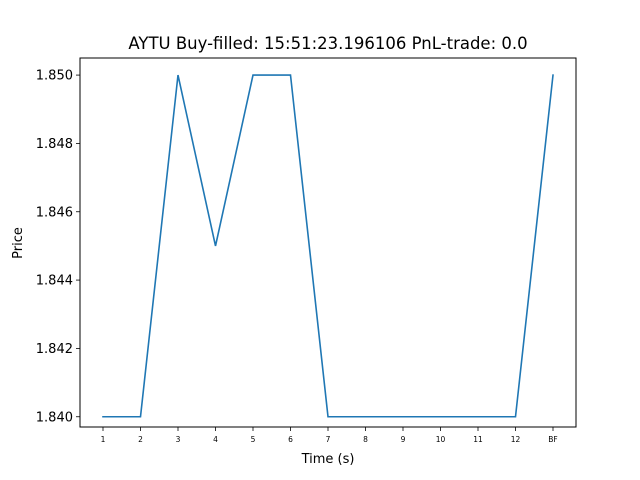 This screenshot has width=640, height=480. What do you see at coordinates (403, 439) in the screenshot?
I see `x-tick-label: 9` at bounding box center [403, 439].